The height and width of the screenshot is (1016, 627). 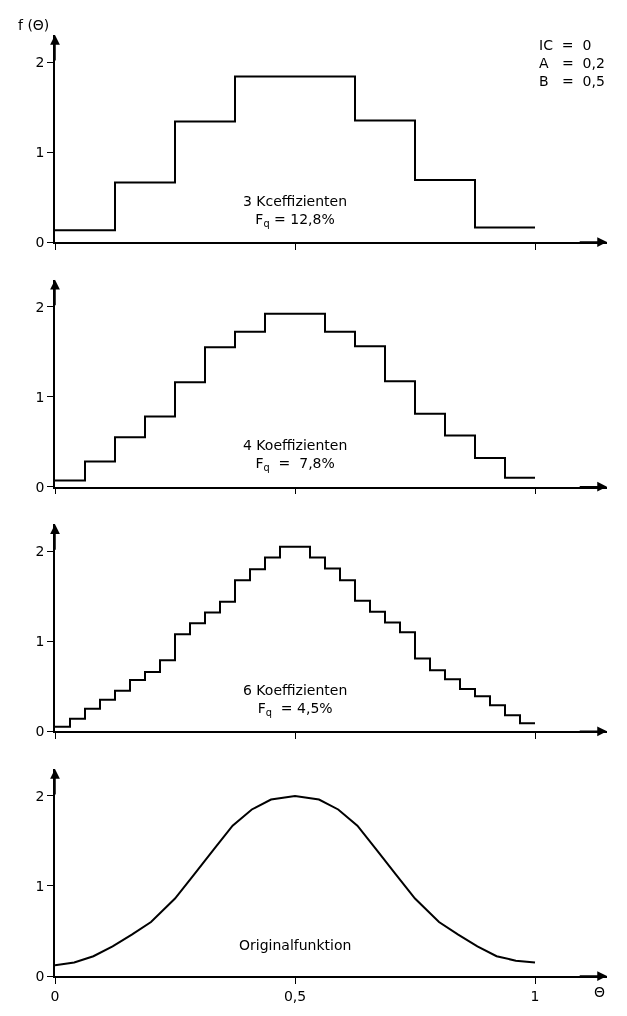 What do you see at coordinates (295, 945) in the screenshot?
I see `annotation: Originalfunktion` at bounding box center [295, 945].